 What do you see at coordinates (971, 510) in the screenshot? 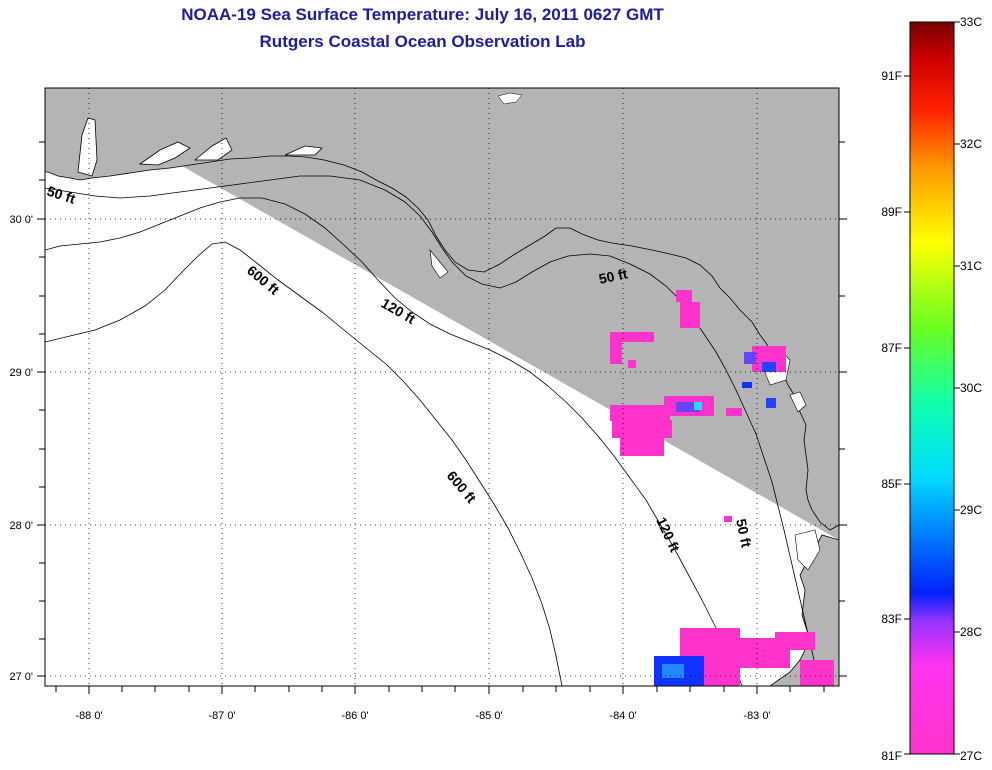
I see `celsius-label: 29C` at bounding box center [971, 510].